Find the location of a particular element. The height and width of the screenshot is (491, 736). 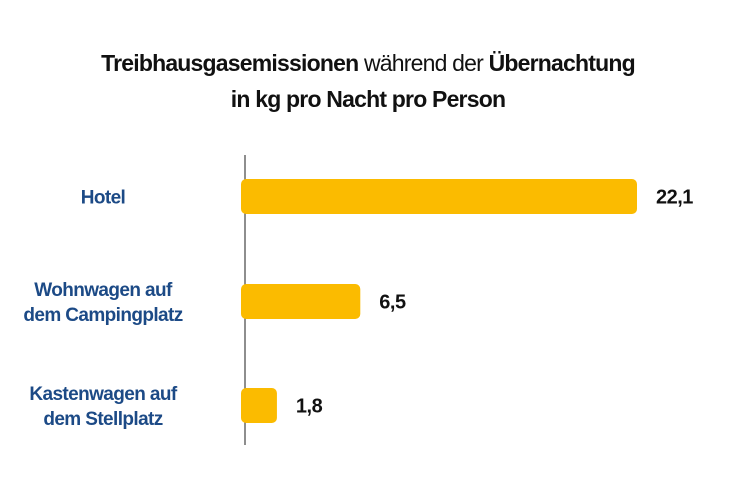

title-part1: Treibhausgasemissionen is located at coordinates (230, 63).